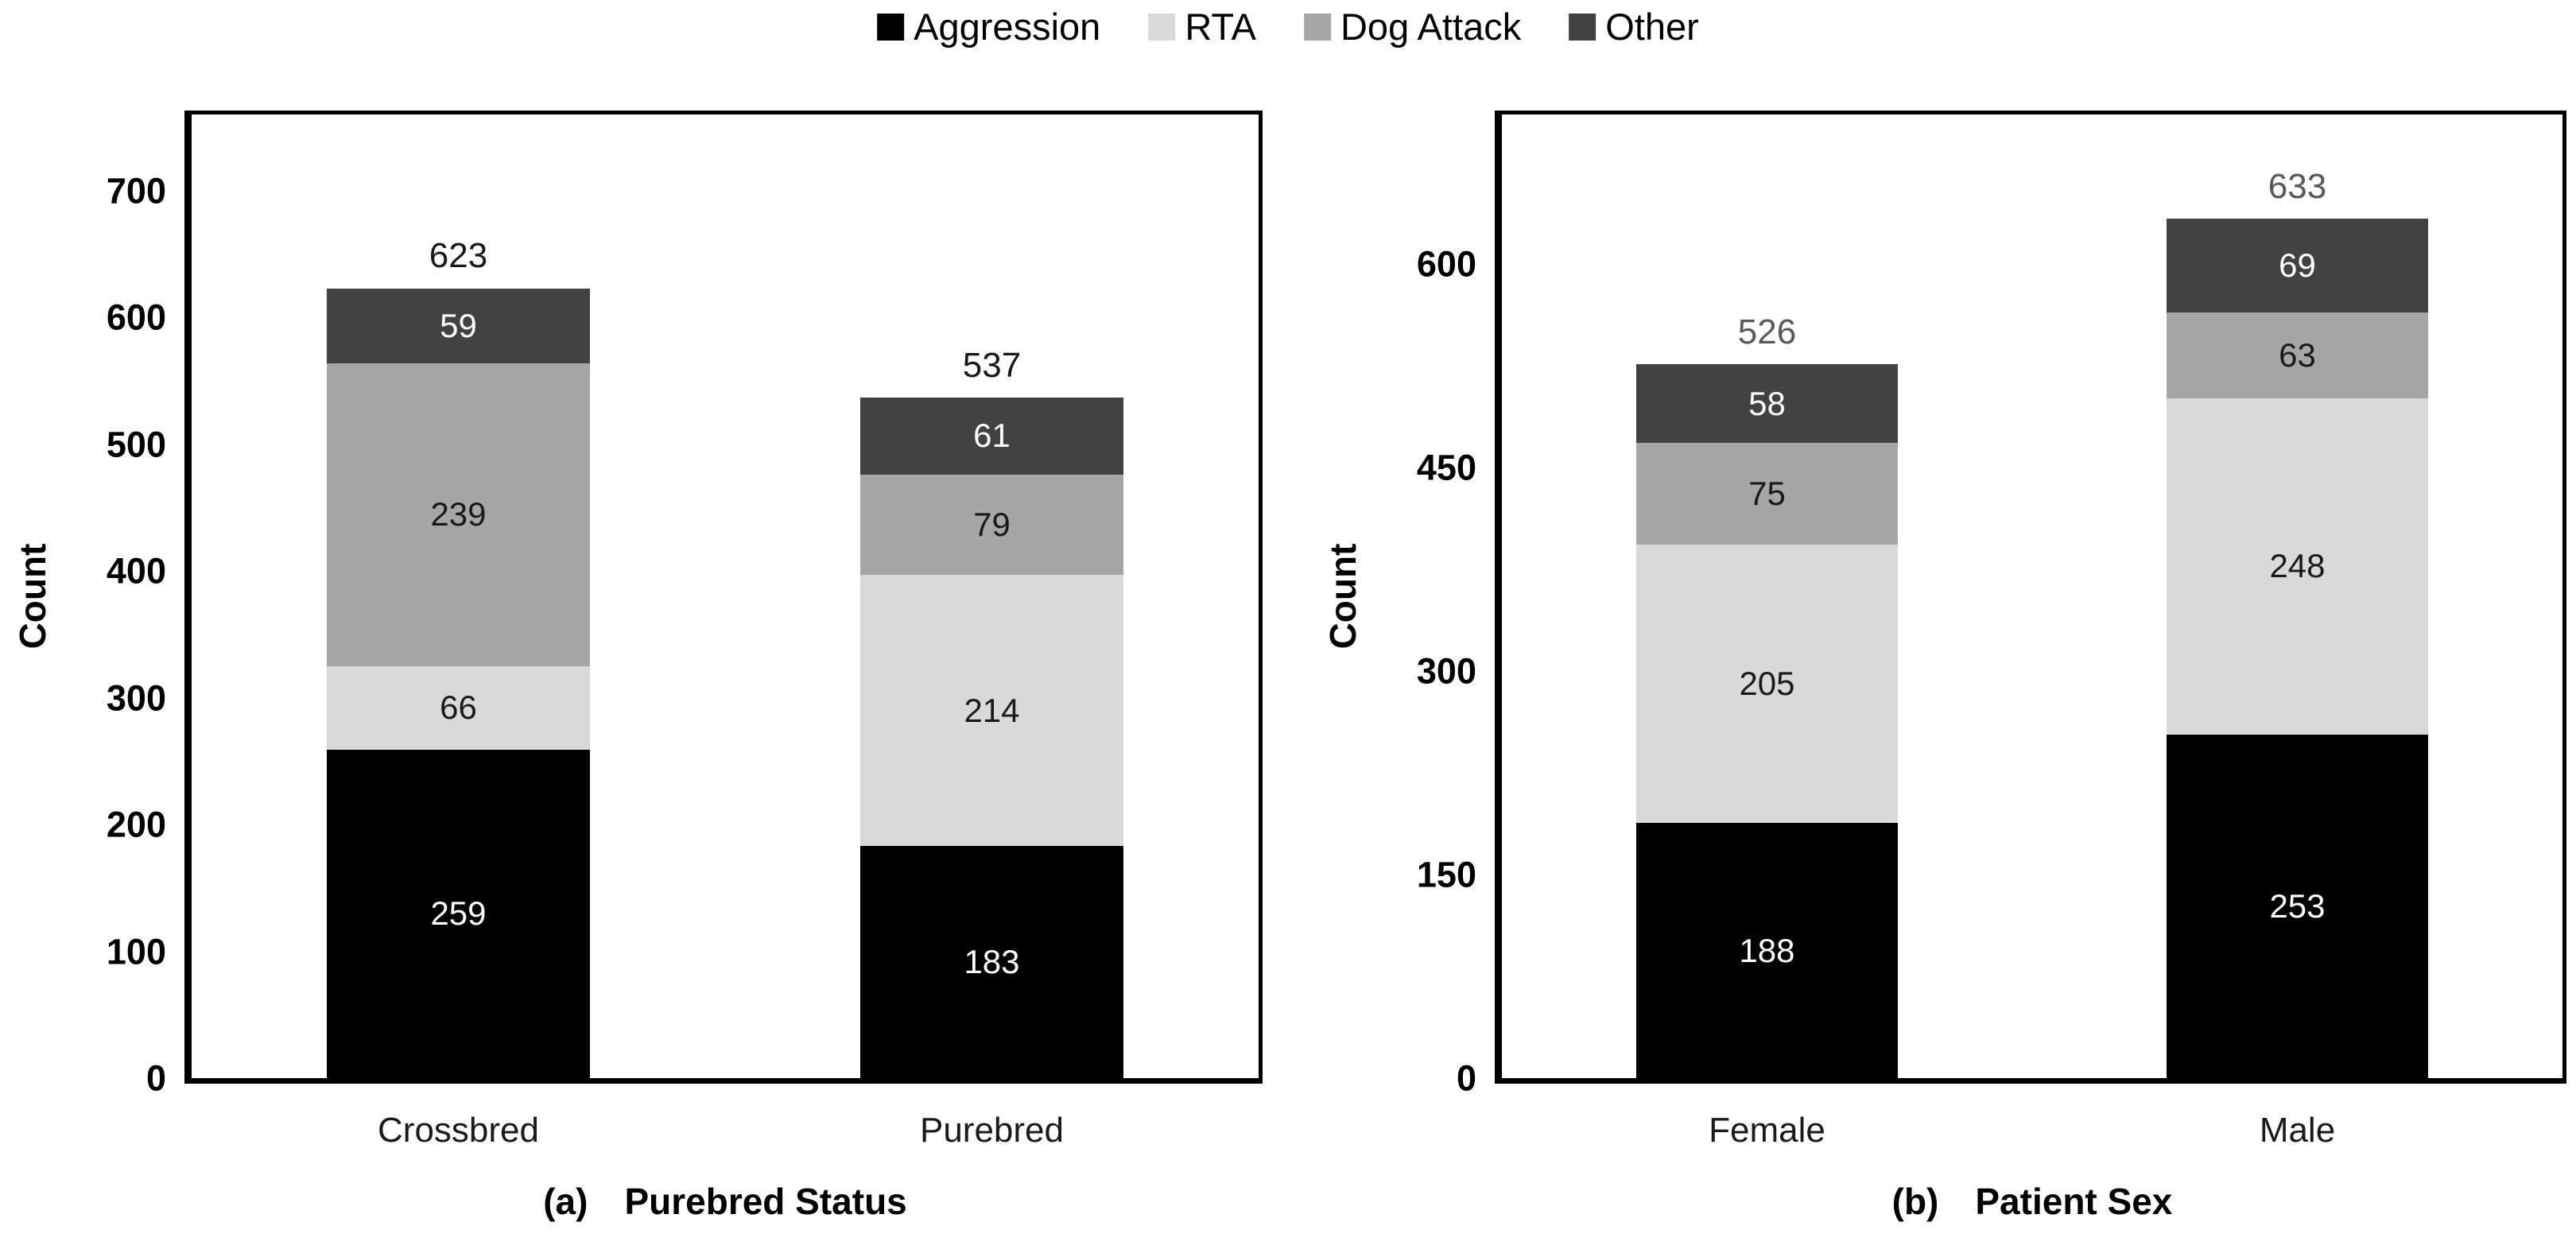 This screenshot has width=2576, height=1257. I want to click on segment-other-crossbred: 59, so click(459, 325).